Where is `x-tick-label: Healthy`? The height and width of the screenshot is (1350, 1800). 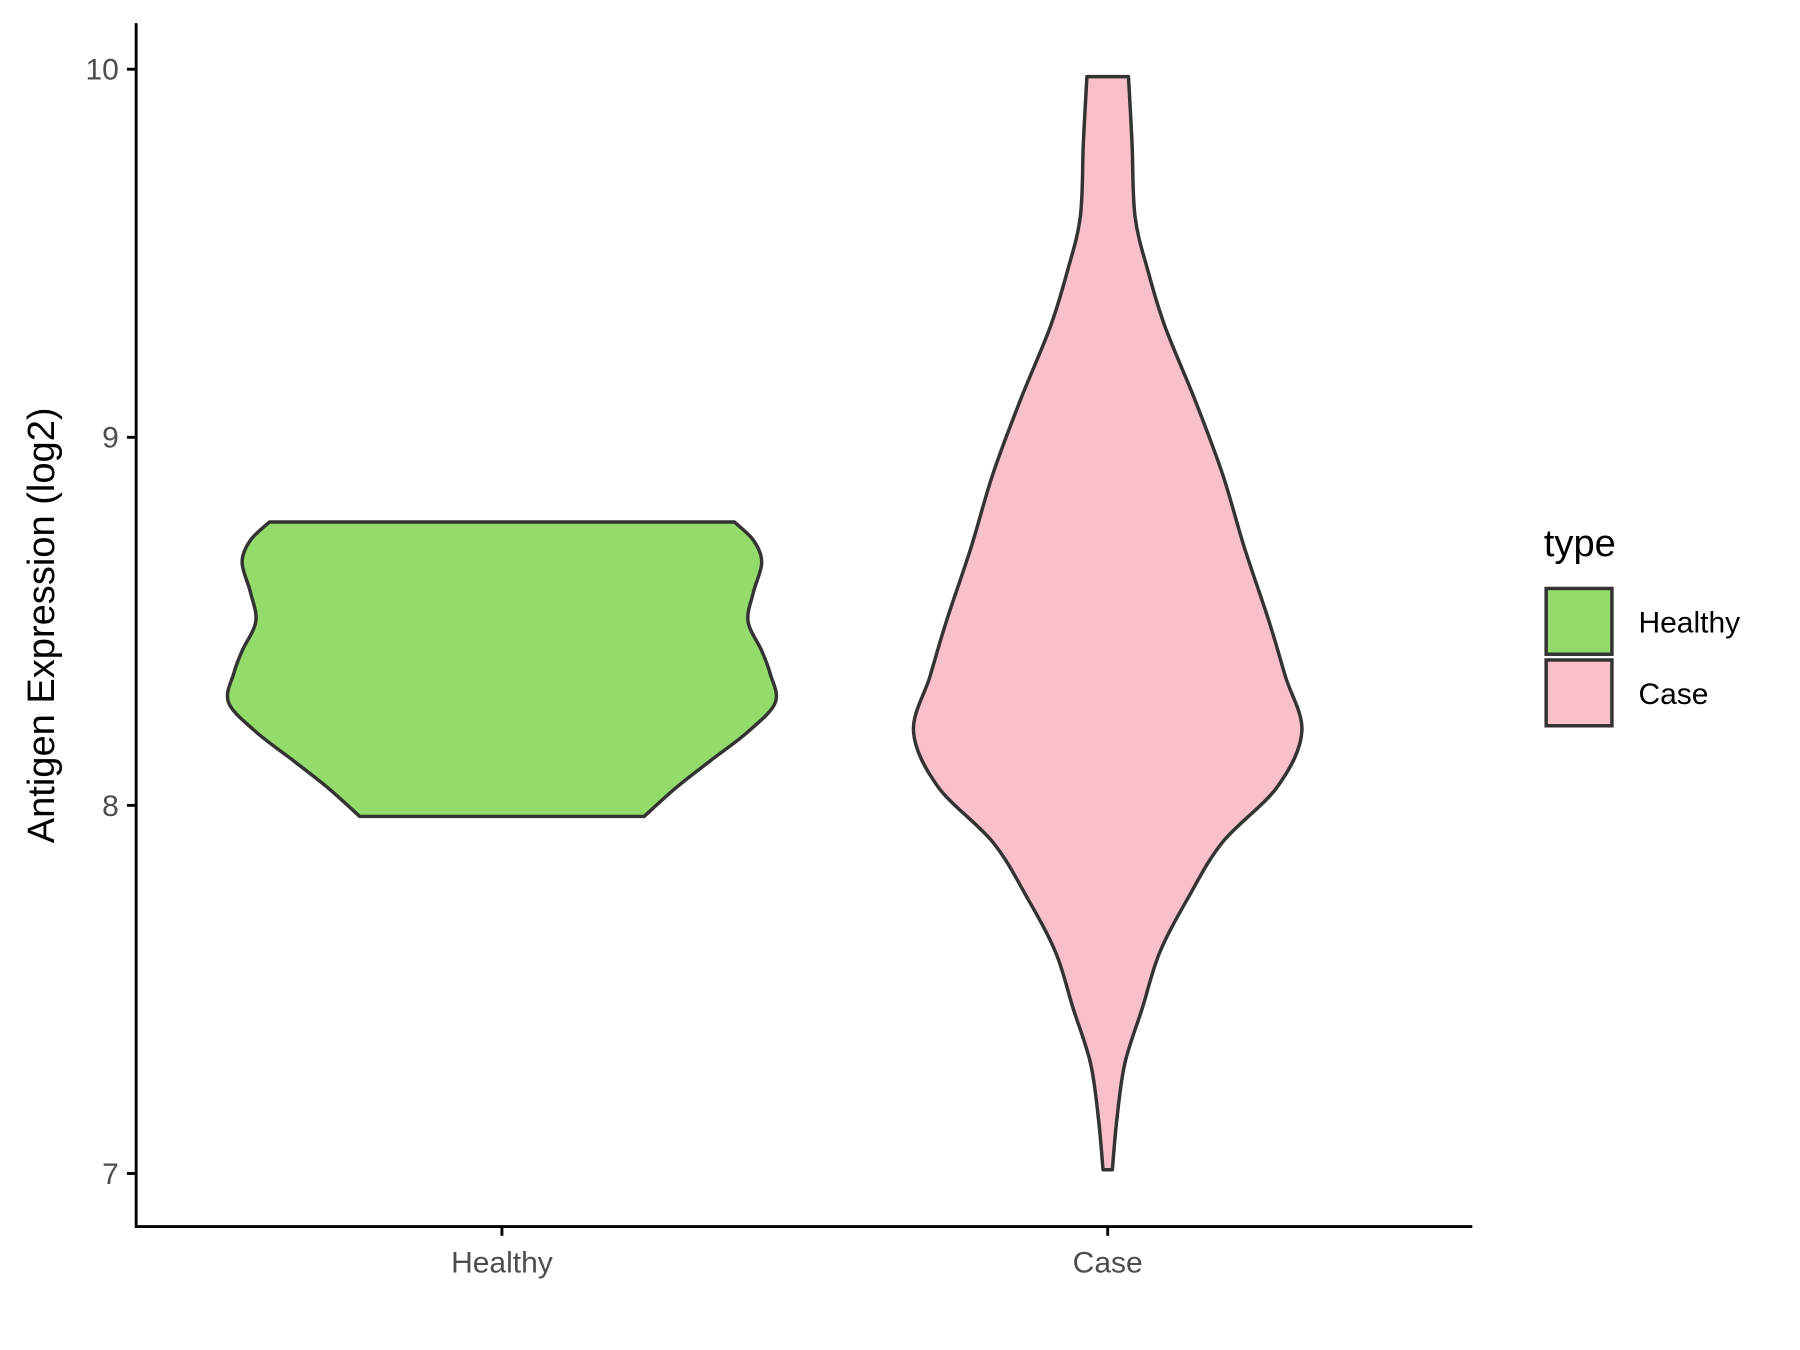
x-tick-label: Healthy is located at coordinates (502, 1263).